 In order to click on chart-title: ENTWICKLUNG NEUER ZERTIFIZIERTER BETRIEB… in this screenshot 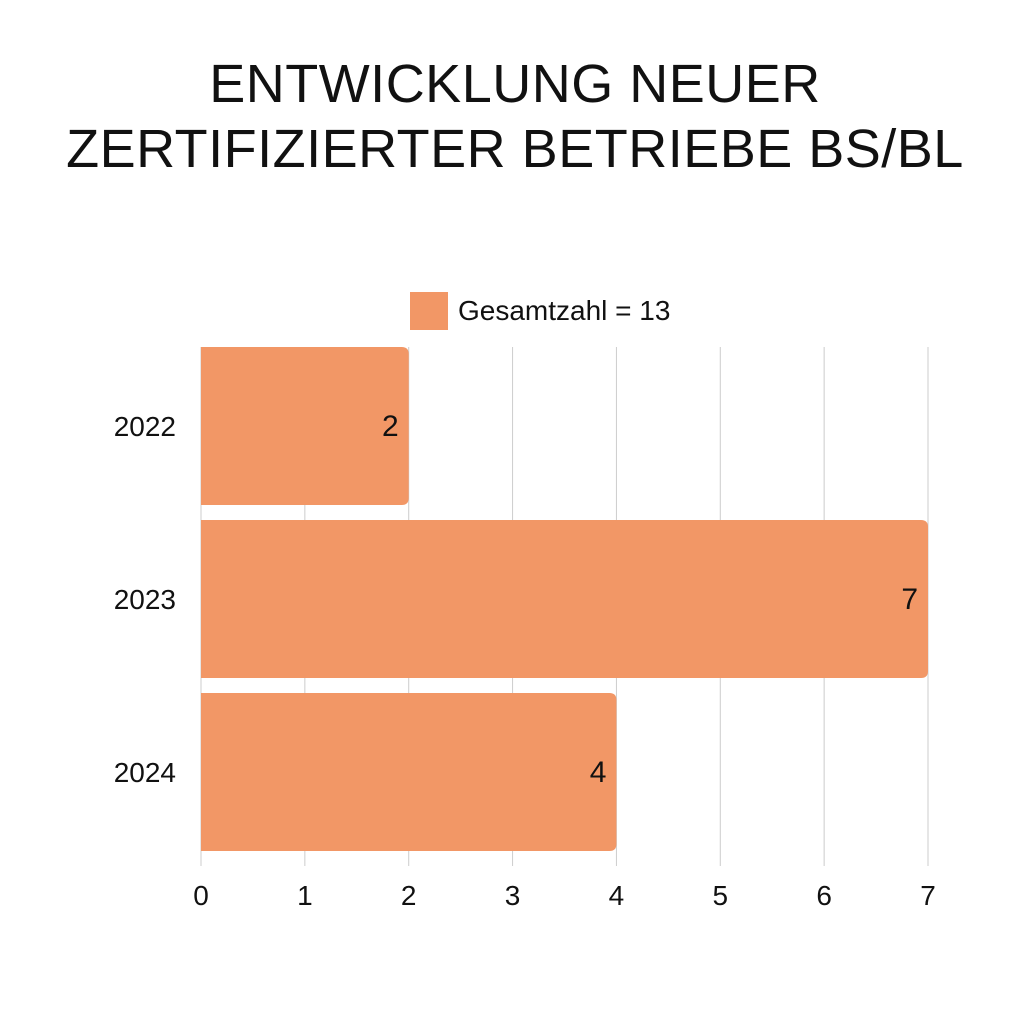, I will do `click(515, 117)`.